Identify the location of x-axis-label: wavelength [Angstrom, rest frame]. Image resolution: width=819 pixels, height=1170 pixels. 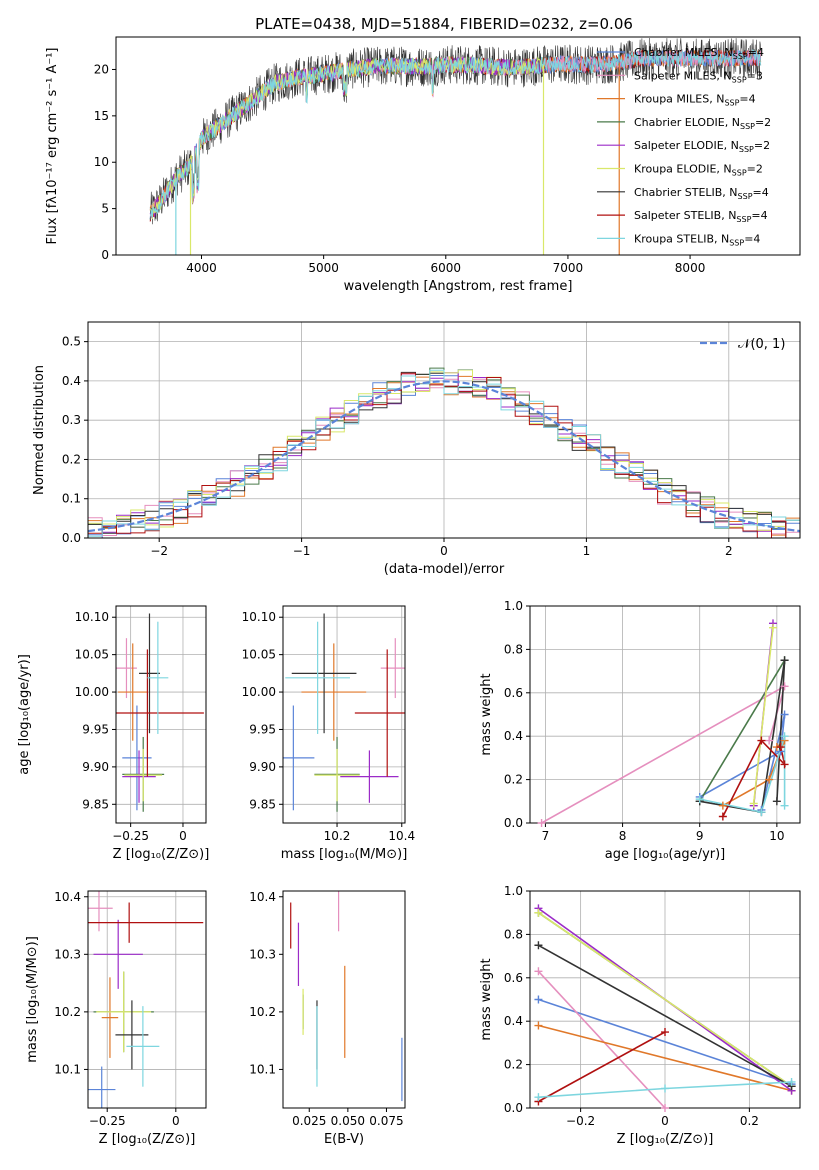
(458, 286).